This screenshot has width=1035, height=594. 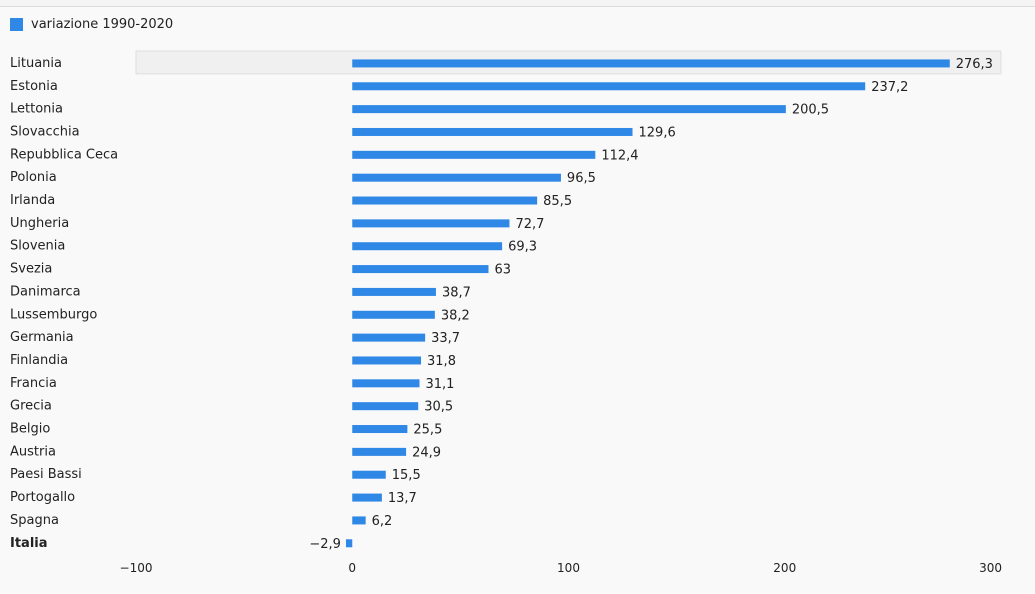 What do you see at coordinates (810, 110) in the screenshot?
I see `data-label: 200,5` at bounding box center [810, 110].